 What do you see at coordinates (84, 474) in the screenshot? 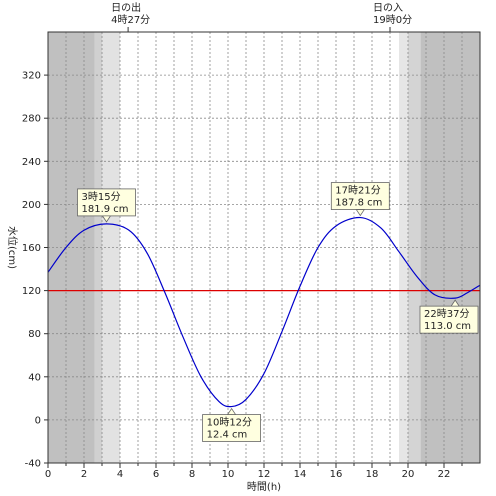
I see `x-tick-label: 2` at bounding box center [84, 474].